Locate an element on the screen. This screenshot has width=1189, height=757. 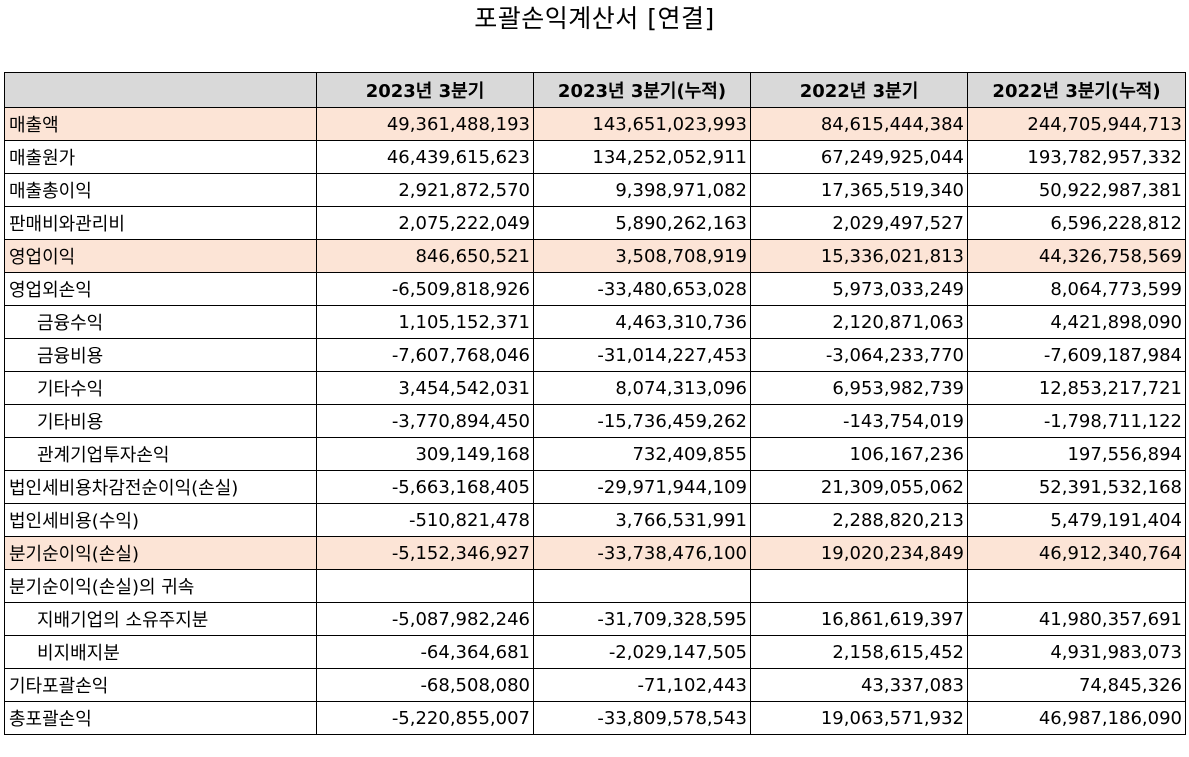
table-cell: 21,309,055,062 is located at coordinates (859, 487).